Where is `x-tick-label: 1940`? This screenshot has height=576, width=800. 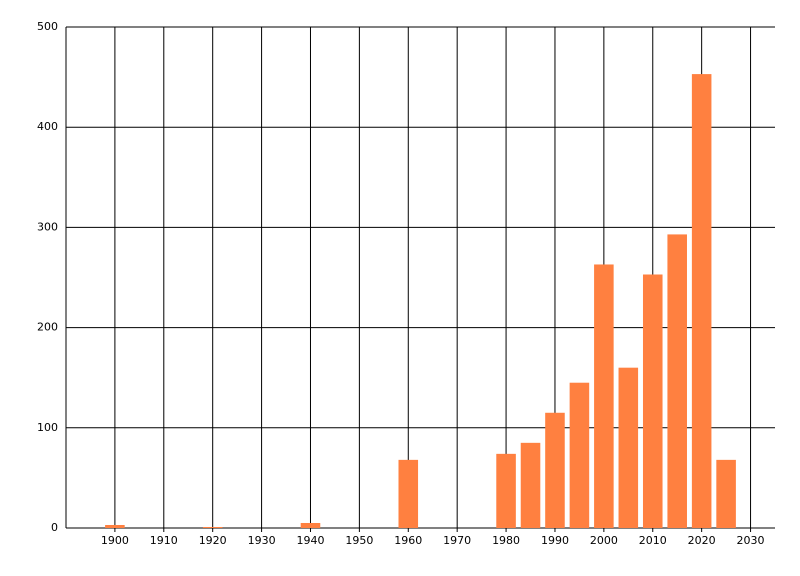 x-tick-label: 1940 is located at coordinates (310, 540).